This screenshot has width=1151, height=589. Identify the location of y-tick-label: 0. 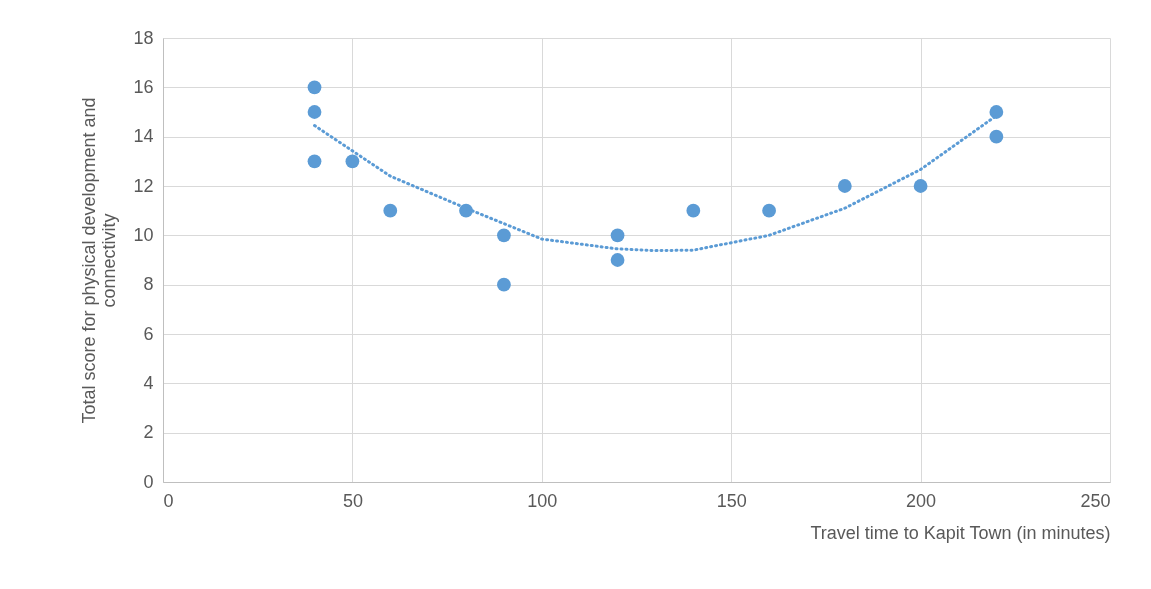
(148, 481).